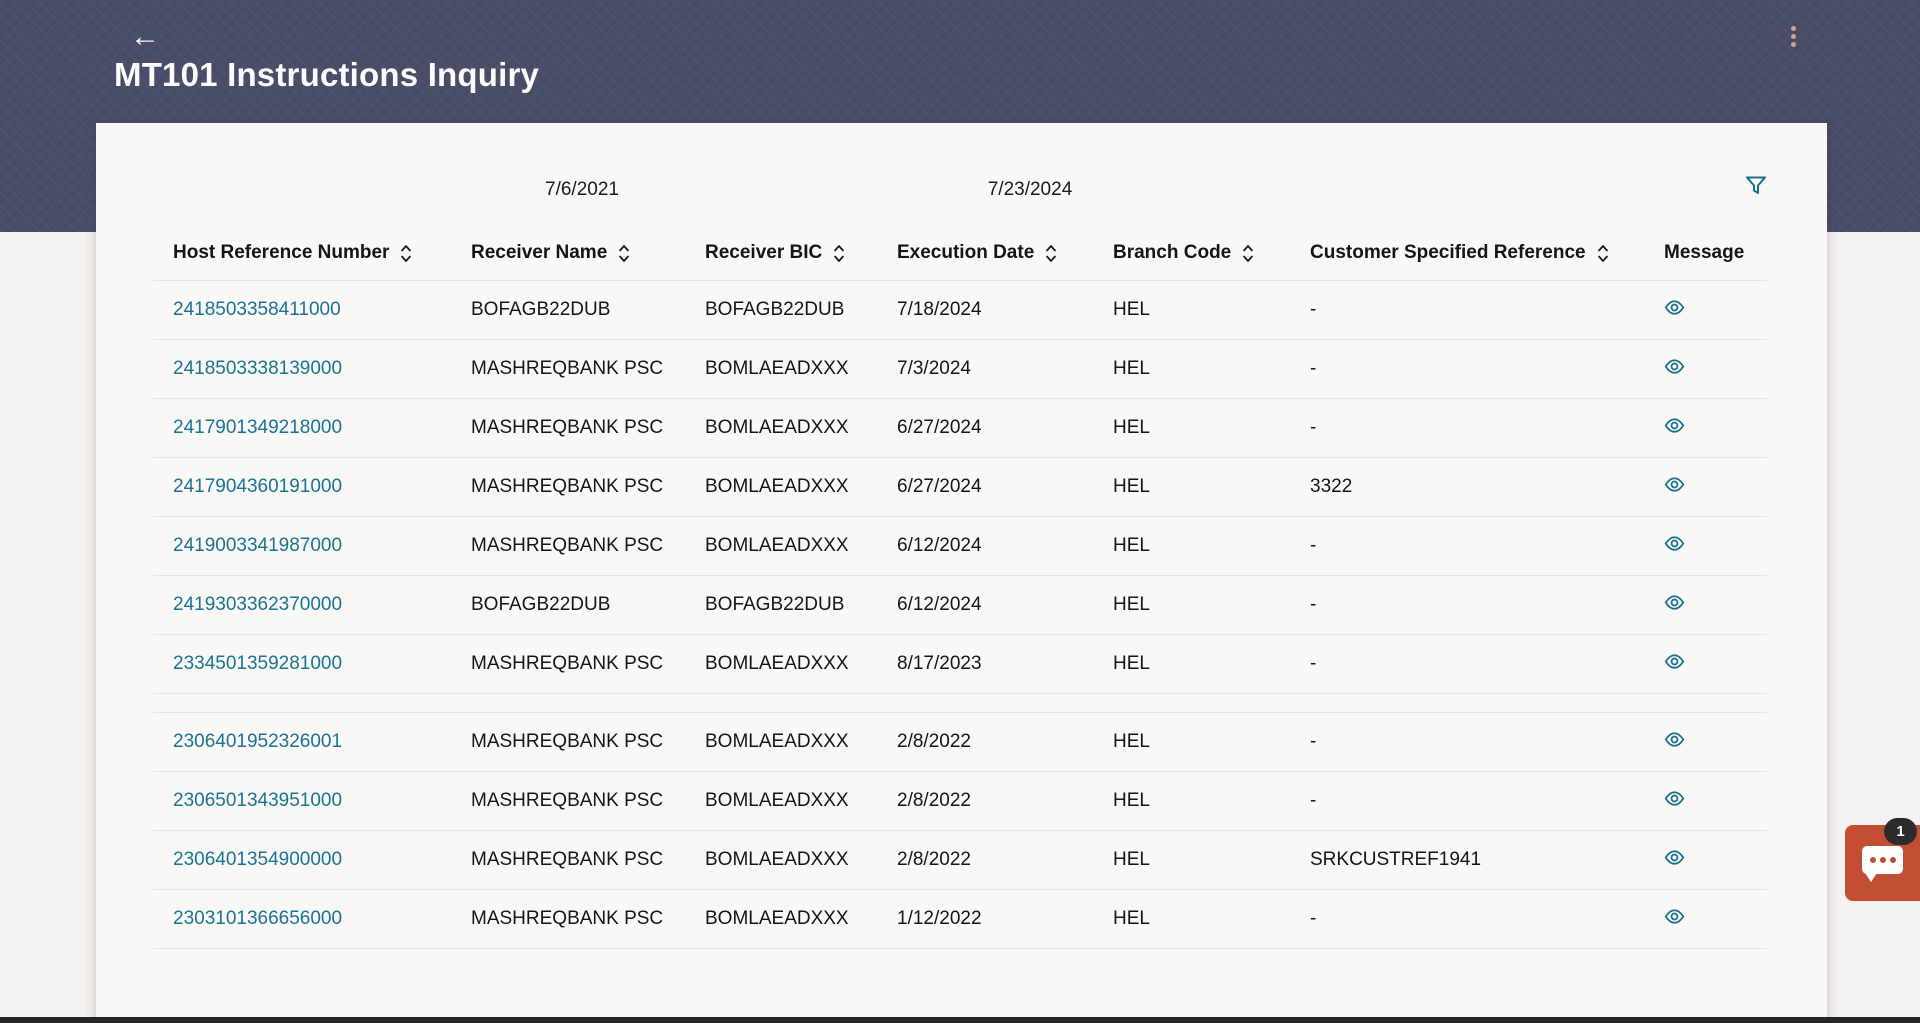 The height and width of the screenshot is (1023, 1920). I want to click on column-header-receiver_name: Receiver Name, so click(568, 253).